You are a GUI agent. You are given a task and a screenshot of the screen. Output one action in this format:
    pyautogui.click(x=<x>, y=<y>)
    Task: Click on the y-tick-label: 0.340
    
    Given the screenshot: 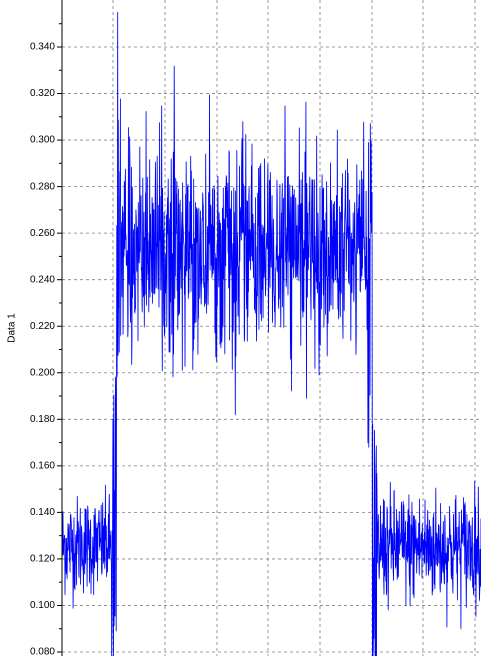 What is the action you would take?
    pyautogui.click(x=42, y=47)
    